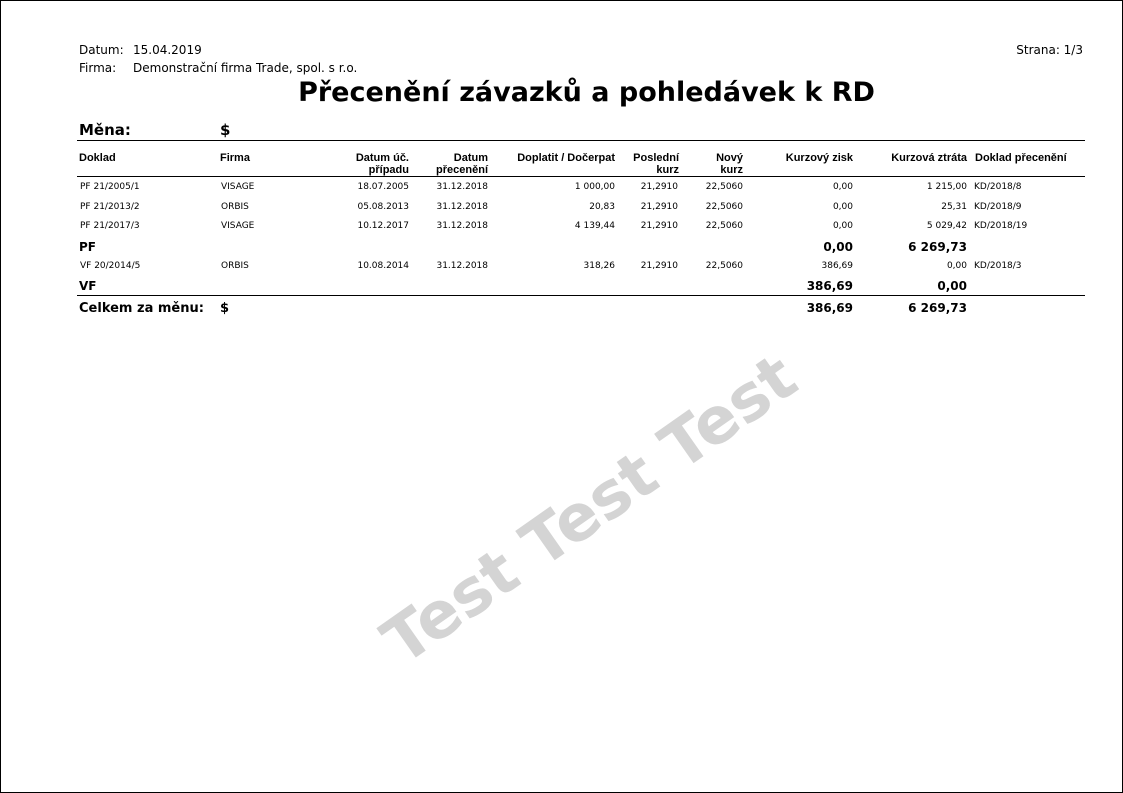 Image resolution: width=1123 pixels, height=793 pixels. Describe the element at coordinates (388, 170) in the screenshot. I see `col-datum-uc-line2: případu` at that location.